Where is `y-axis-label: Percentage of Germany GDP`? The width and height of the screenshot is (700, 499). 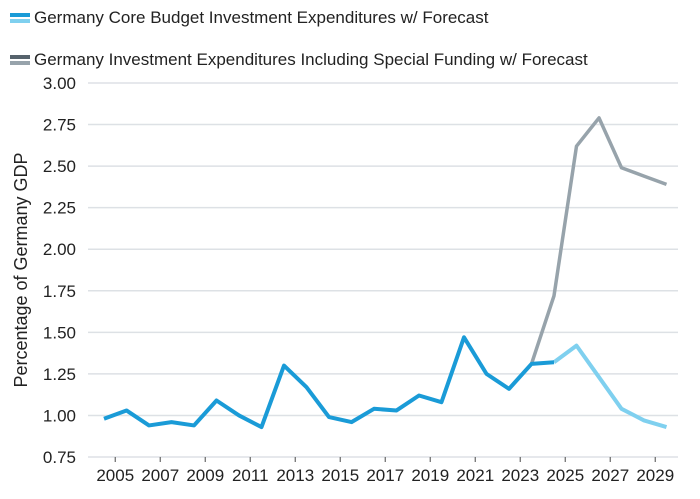 y-axis-label: Percentage of Germany GDP is located at coordinates (21, 269).